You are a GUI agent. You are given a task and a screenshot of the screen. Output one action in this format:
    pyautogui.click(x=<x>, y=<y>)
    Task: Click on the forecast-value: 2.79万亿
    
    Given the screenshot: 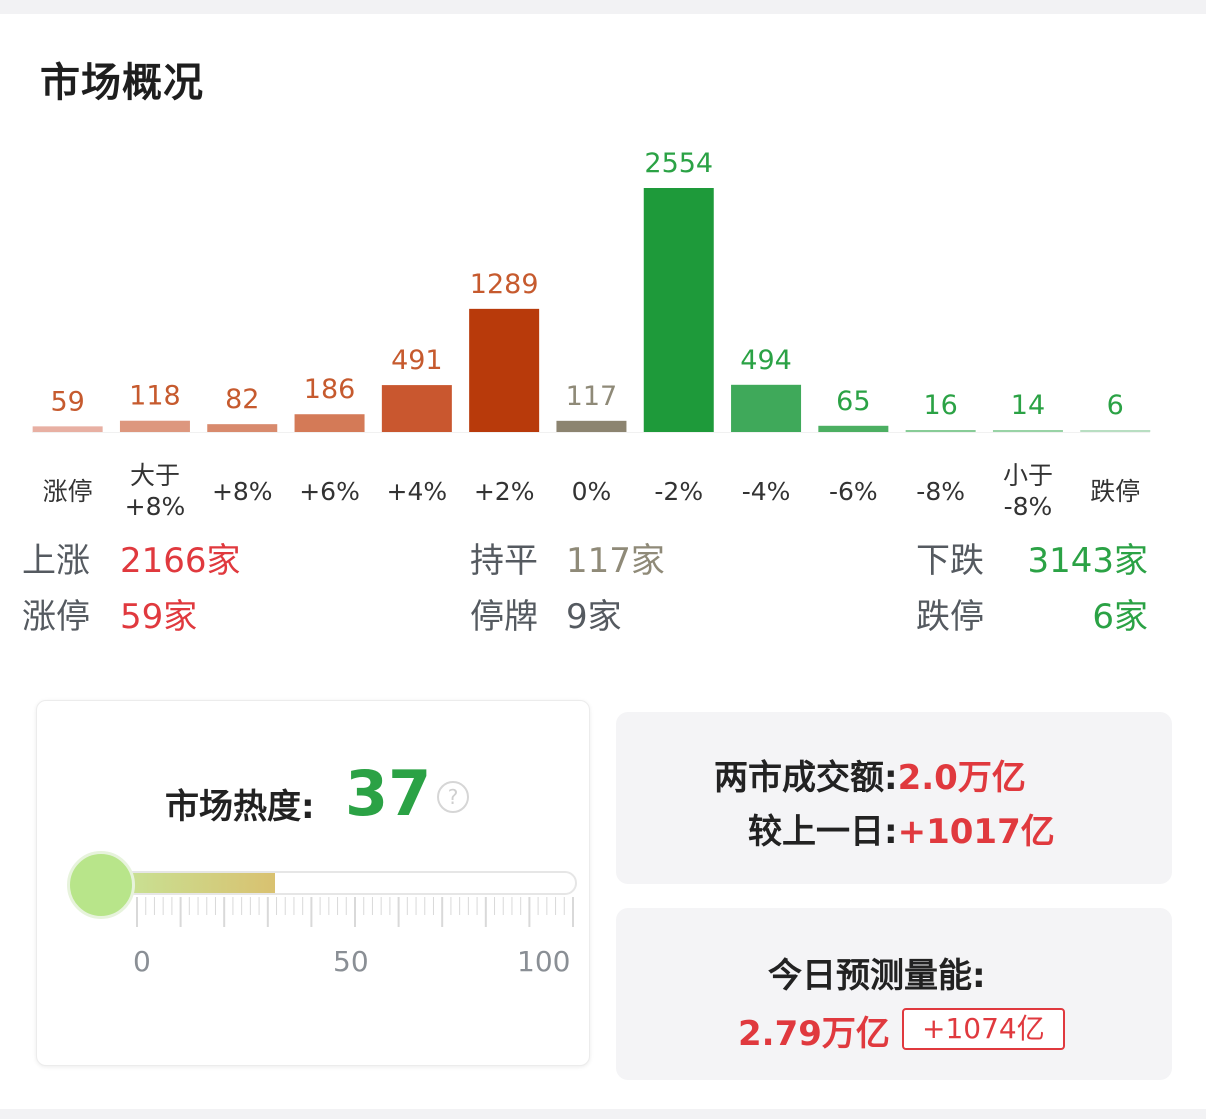 What is the action you would take?
    pyautogui.click(x=814, y=1034)
    